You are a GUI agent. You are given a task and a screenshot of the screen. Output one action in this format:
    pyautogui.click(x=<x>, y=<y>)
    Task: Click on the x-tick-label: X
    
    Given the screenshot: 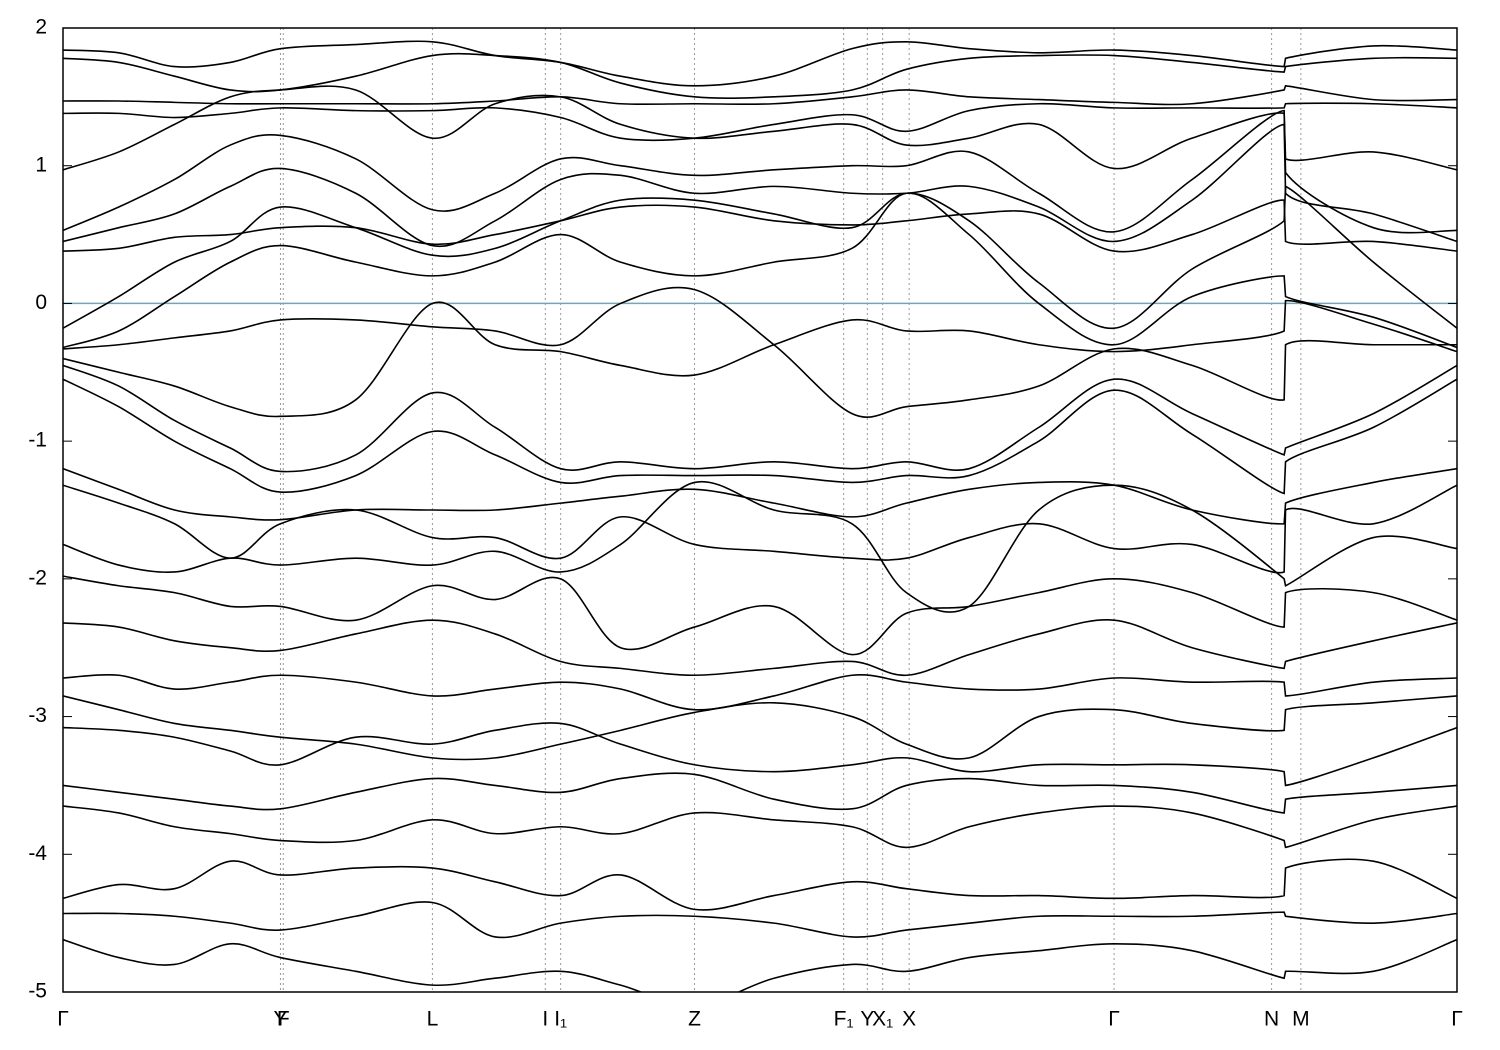 What is the action you would take?
    pyautogui.click(x=909, y=1019)
    